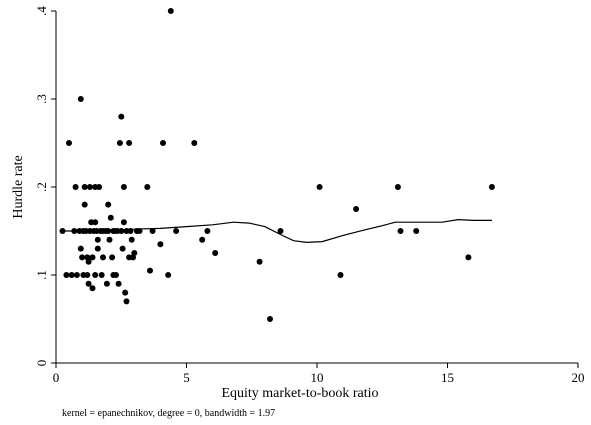 The height and width of the screenshot is (425, 591). I want to click on x-axis-title: Equity market-to-book ratio, so click(299, 393).